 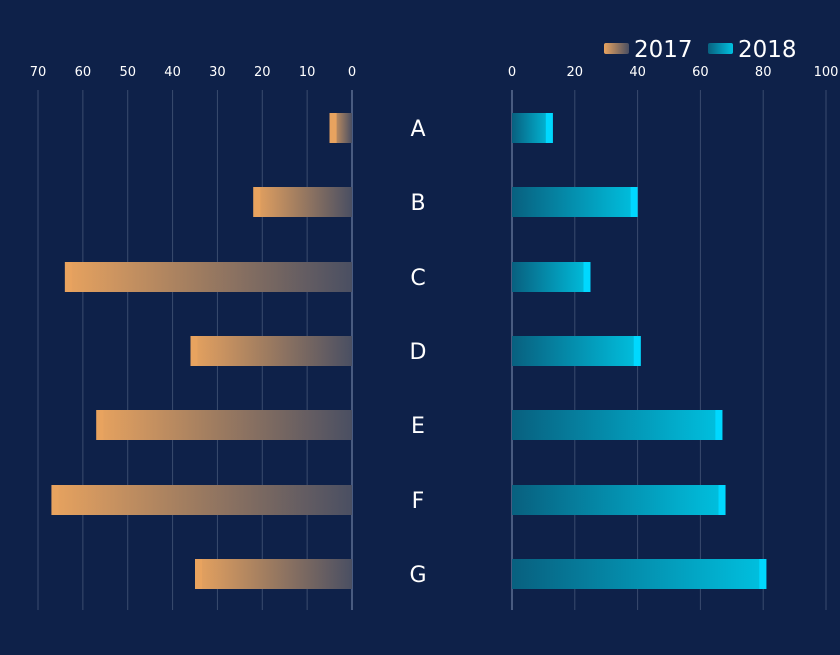 What do you see at coordinates (352, 72) in the screenshot?
I see `left-tick-label: 0` at bounding box center [352, 72].